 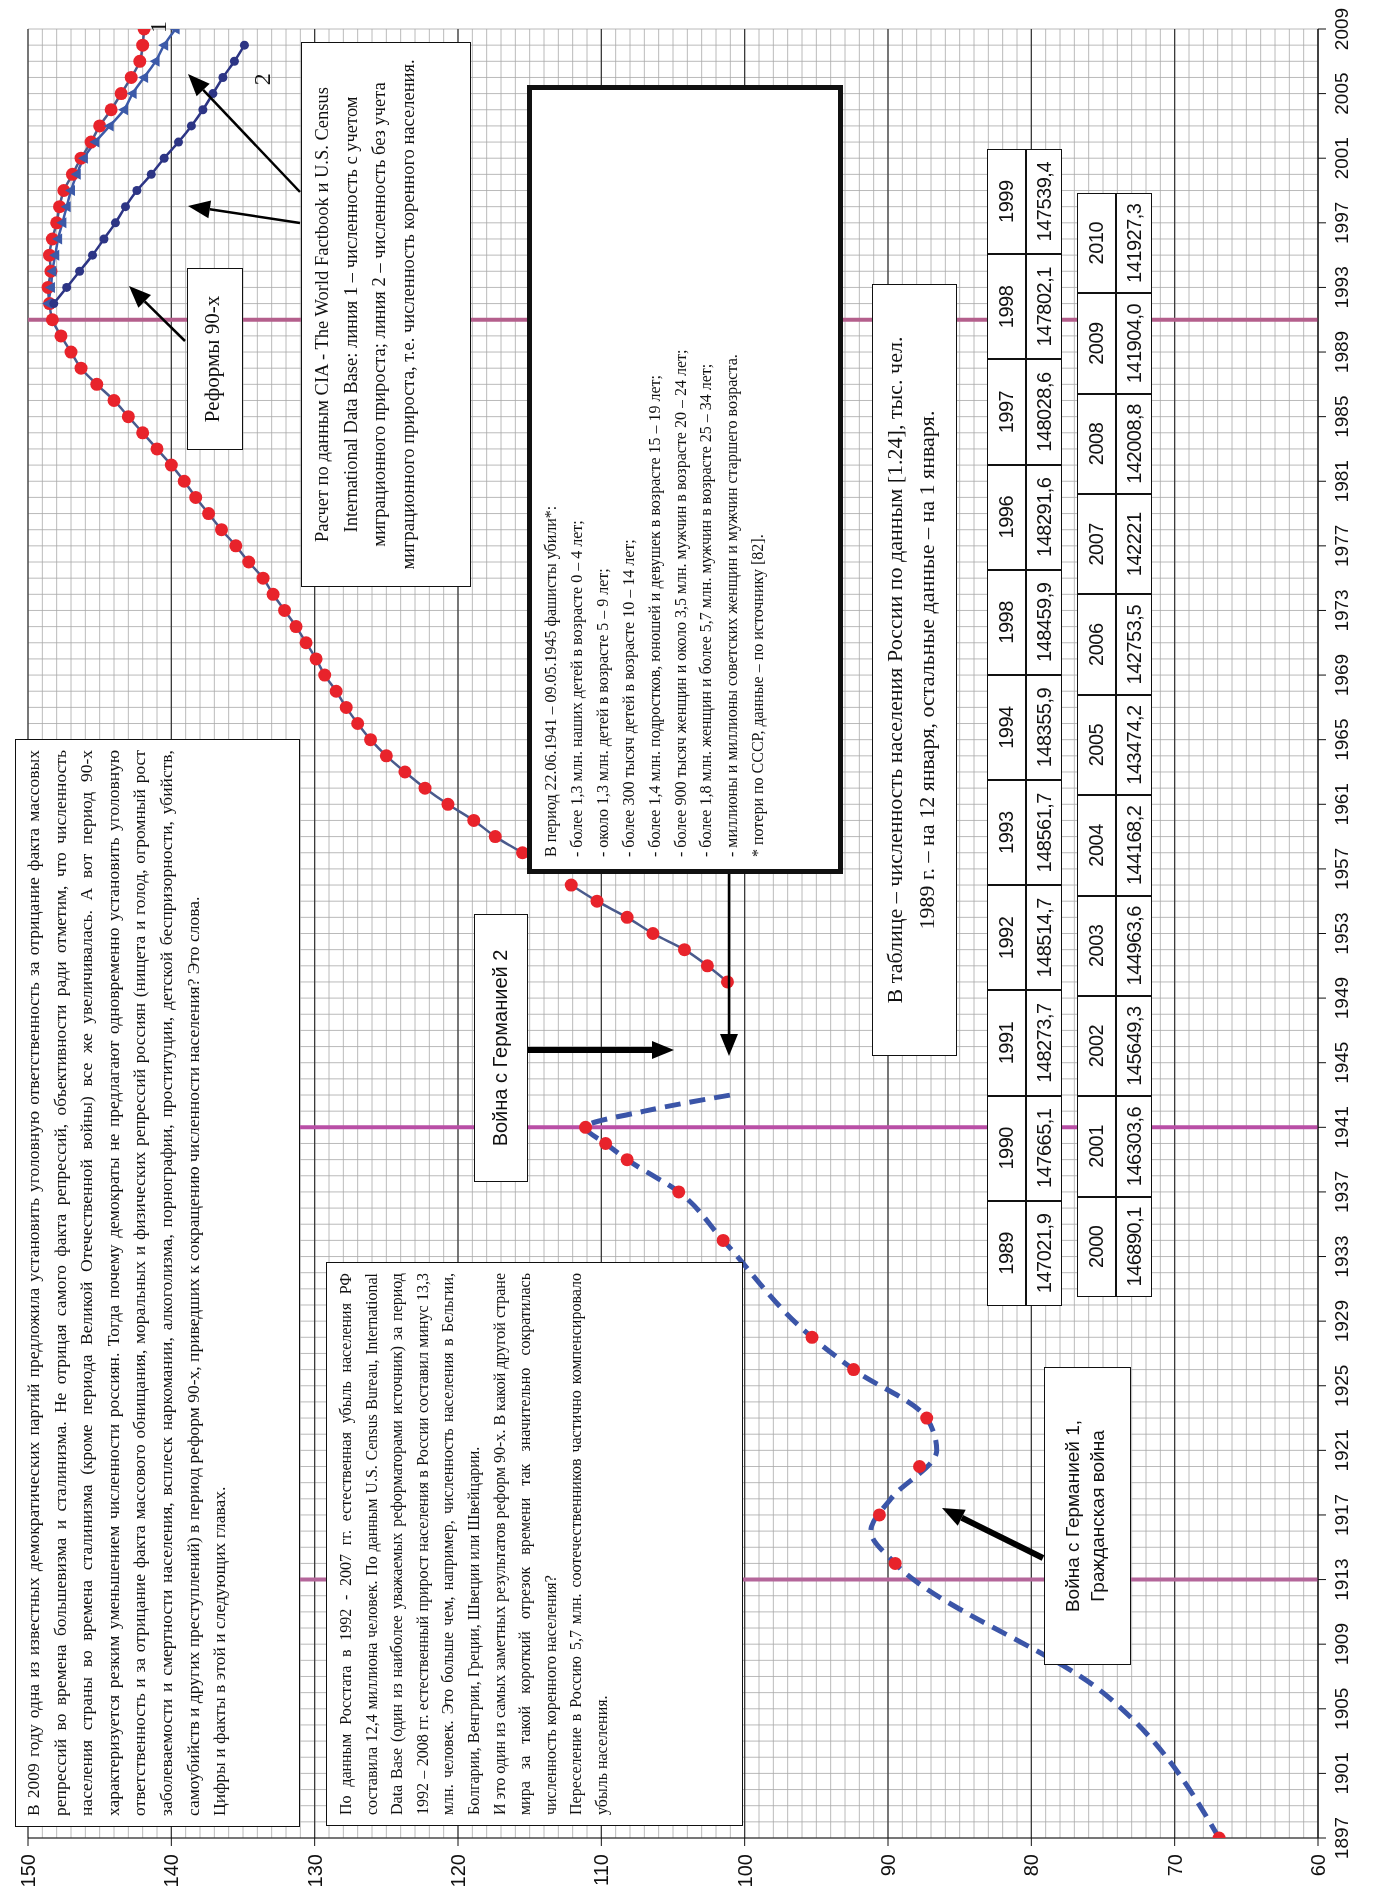 What do you see at coordinates (1006, 938) in the screenshot?
I see `annotation: 1992` at bounding box center [1006, 938].